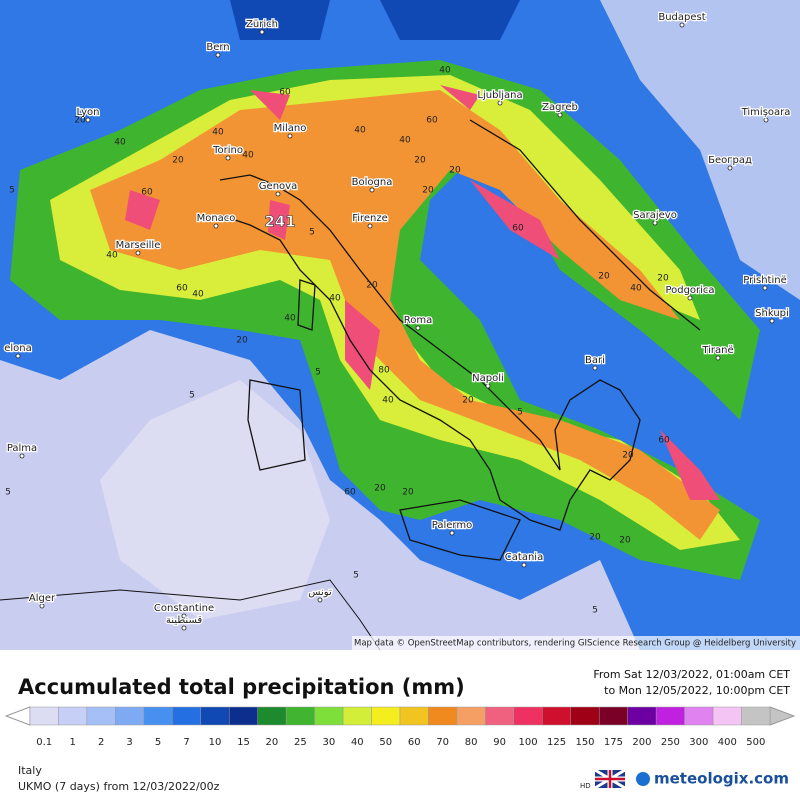 This screenshot has width=800, height=804. What do you see at coordinates (184, 608) in the screenshot?
I see `city-label: Constantine` at bounding box center [184, 608].